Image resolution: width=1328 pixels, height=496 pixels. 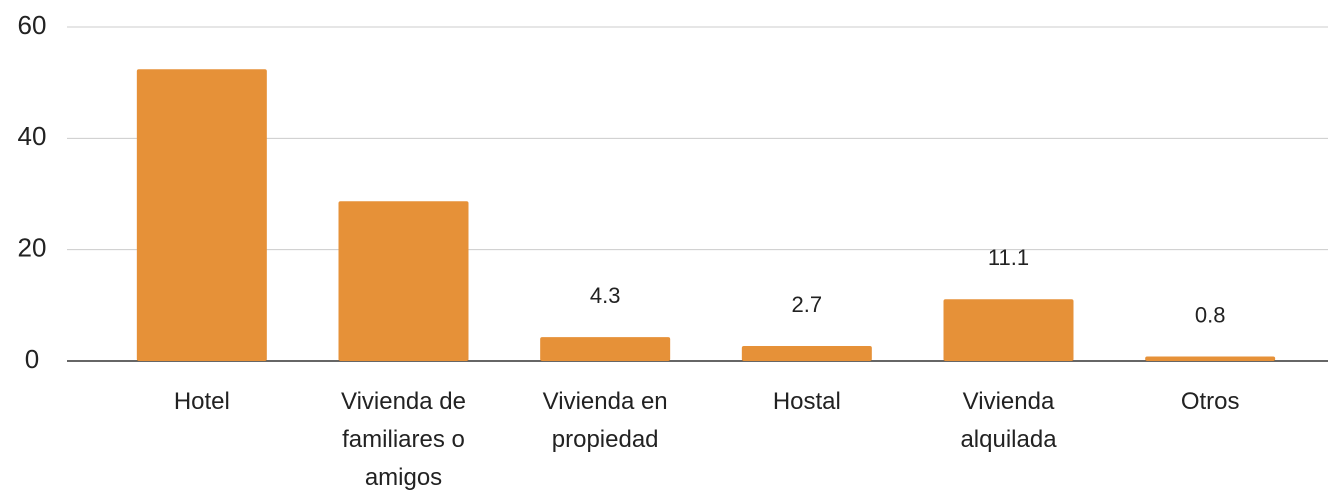 I want to click on value-label: 2.7, so click(x=807, y=304).